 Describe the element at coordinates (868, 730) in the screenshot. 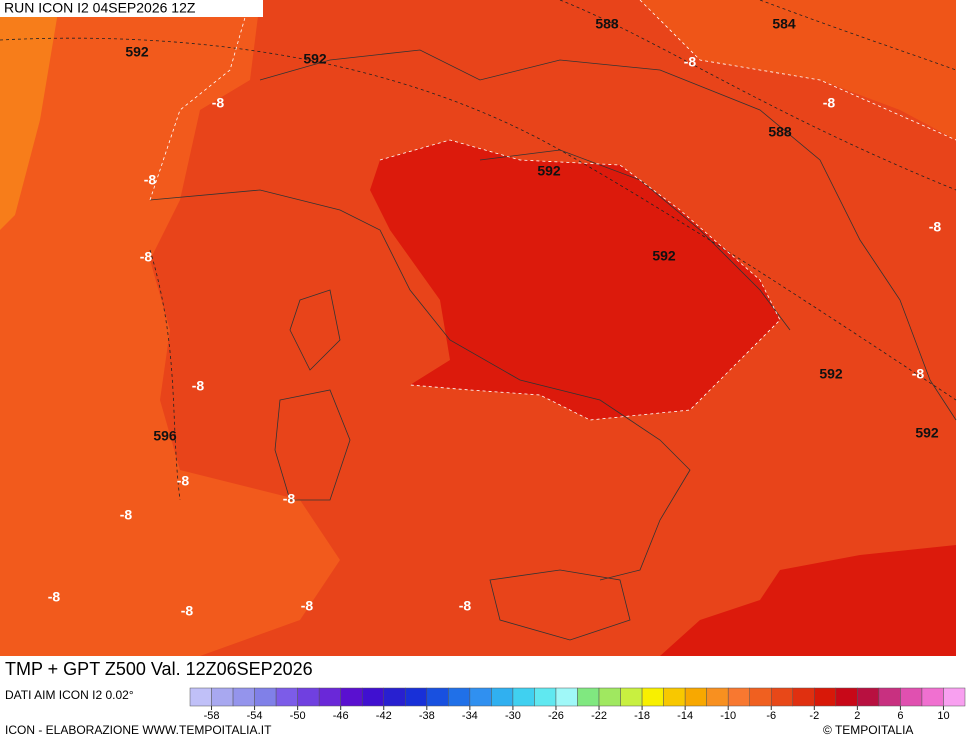

I see `logo: © TEMPOITALIA` at that location.